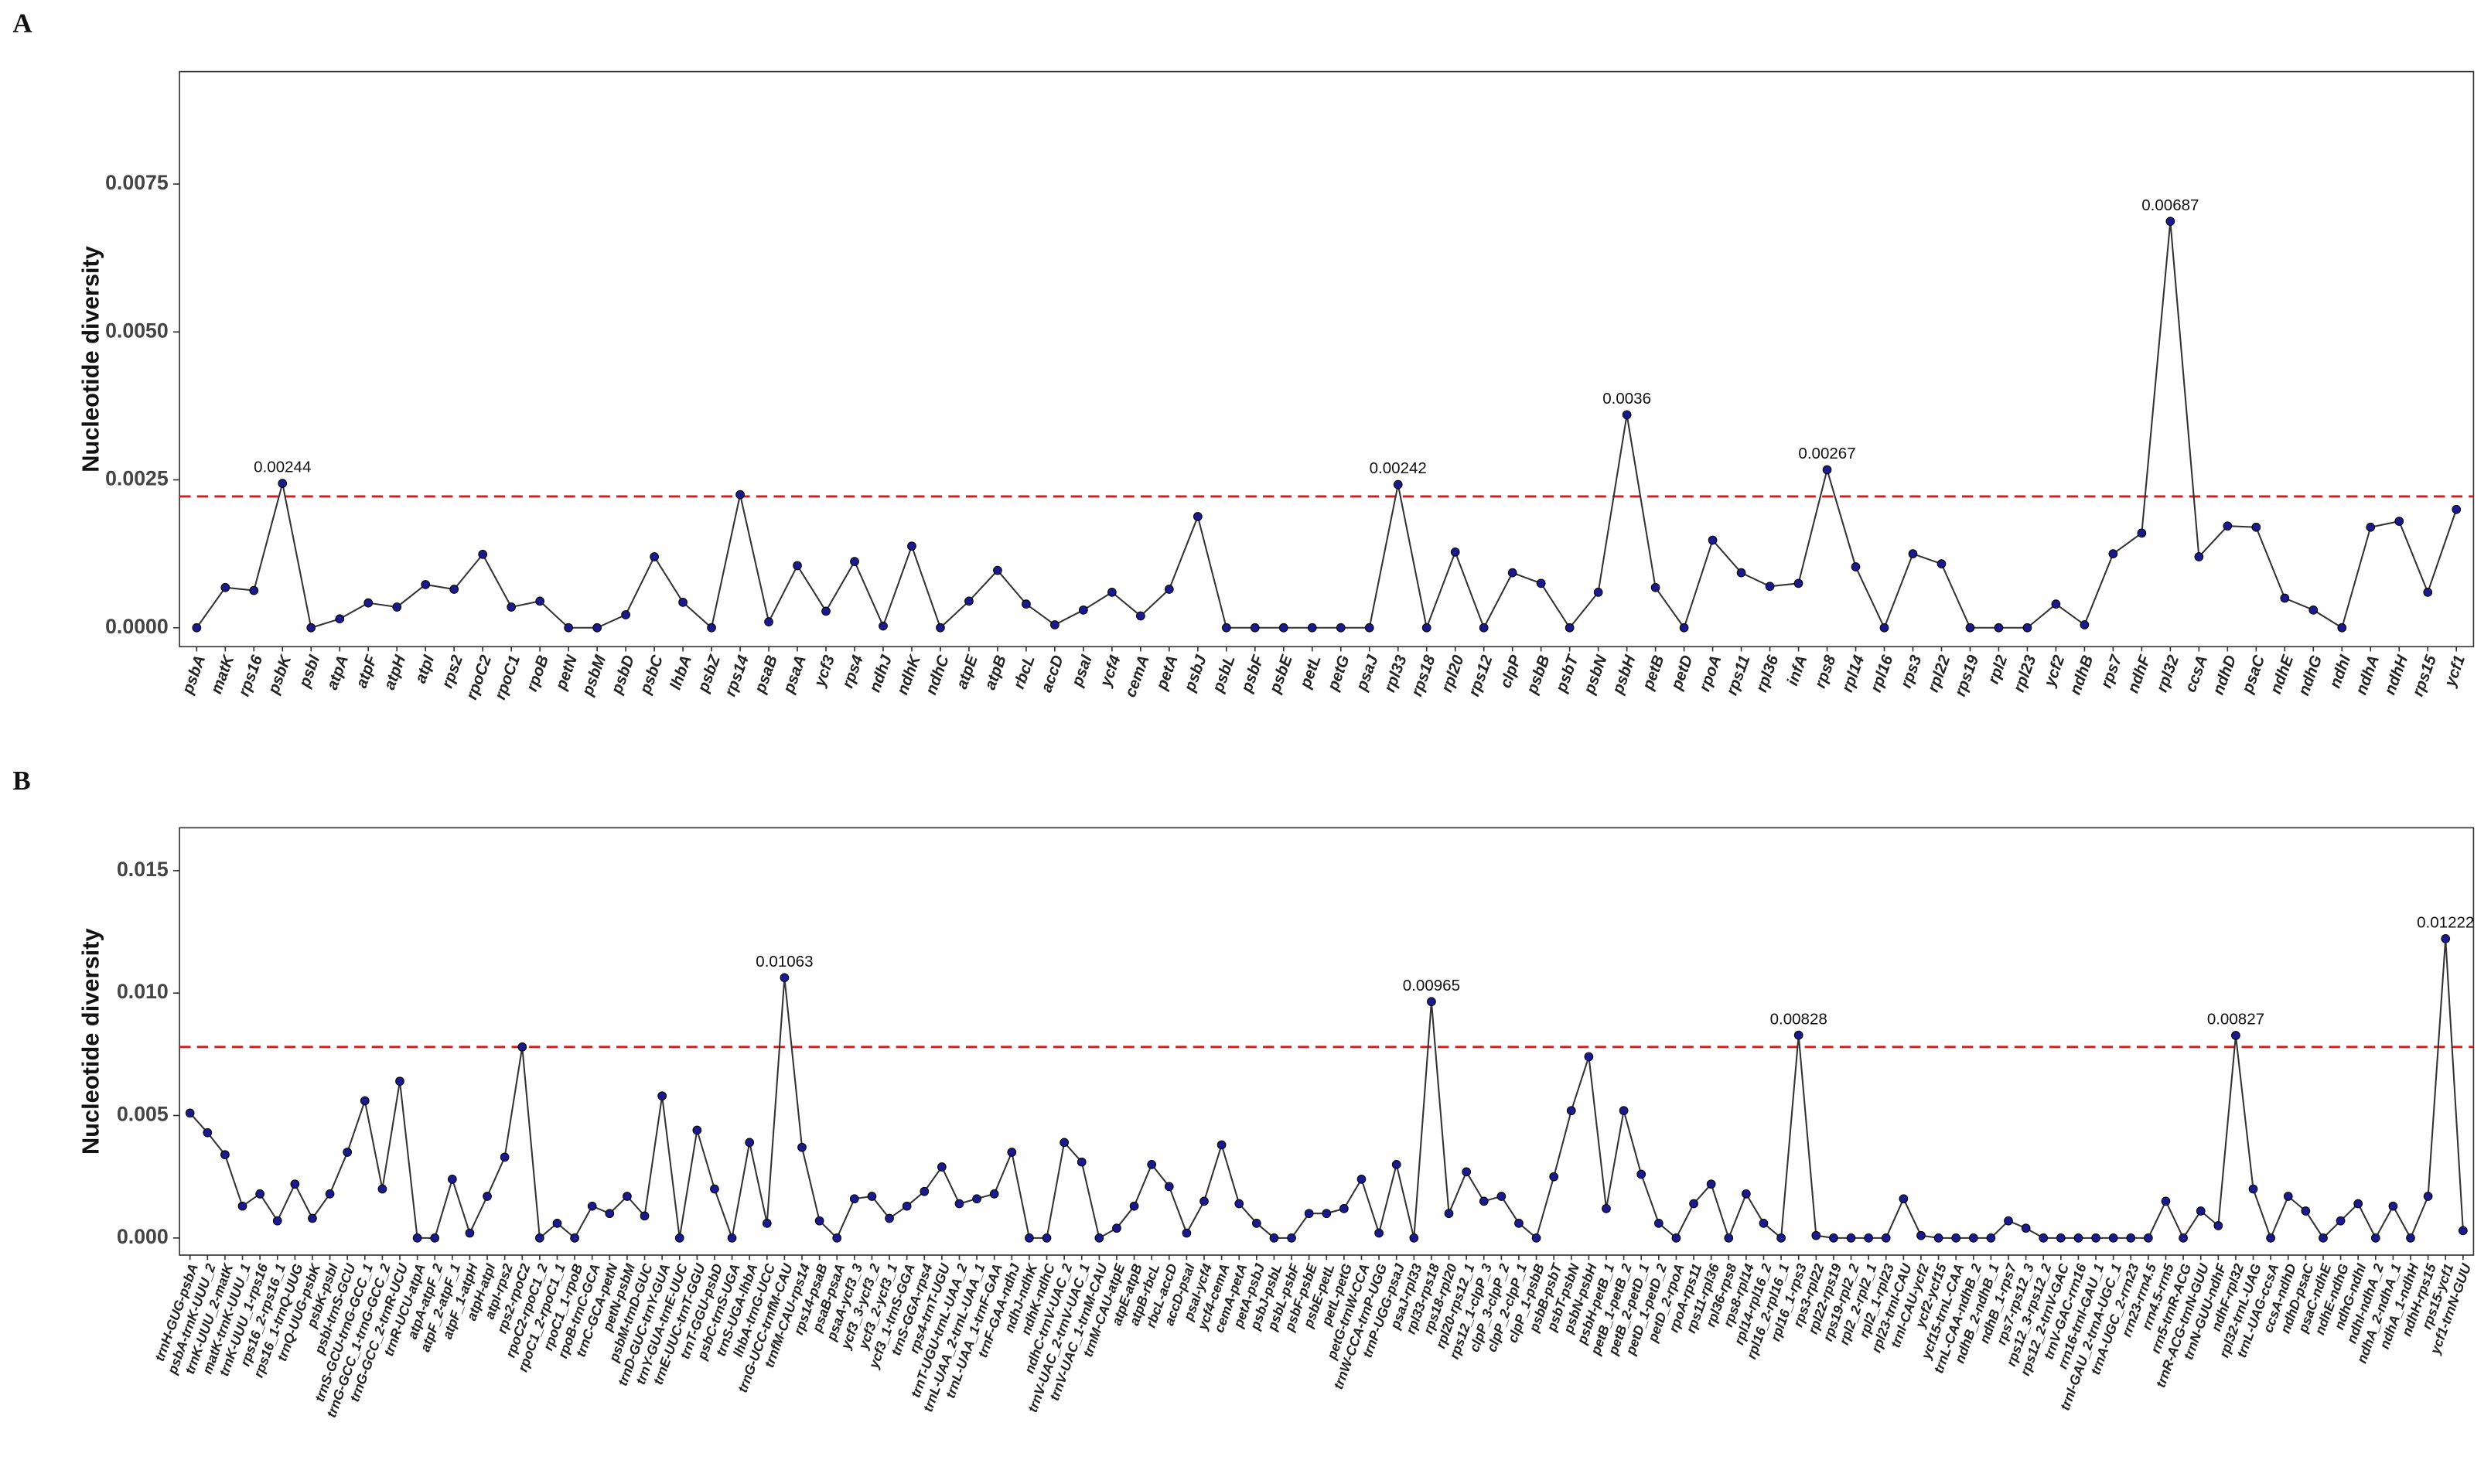  Describe the element at coordinates (908, 674) in the screenshot. I see `x-tick-label: ndhK` at that location.